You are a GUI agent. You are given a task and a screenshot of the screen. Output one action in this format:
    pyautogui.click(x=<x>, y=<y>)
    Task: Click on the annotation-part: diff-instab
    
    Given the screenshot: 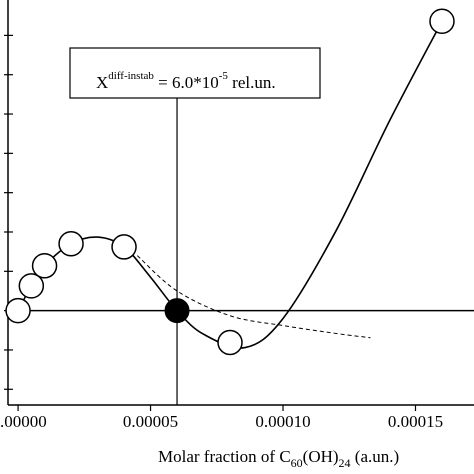 What is the action you would take?
    pyautogui.click(x=131, y=76)
    